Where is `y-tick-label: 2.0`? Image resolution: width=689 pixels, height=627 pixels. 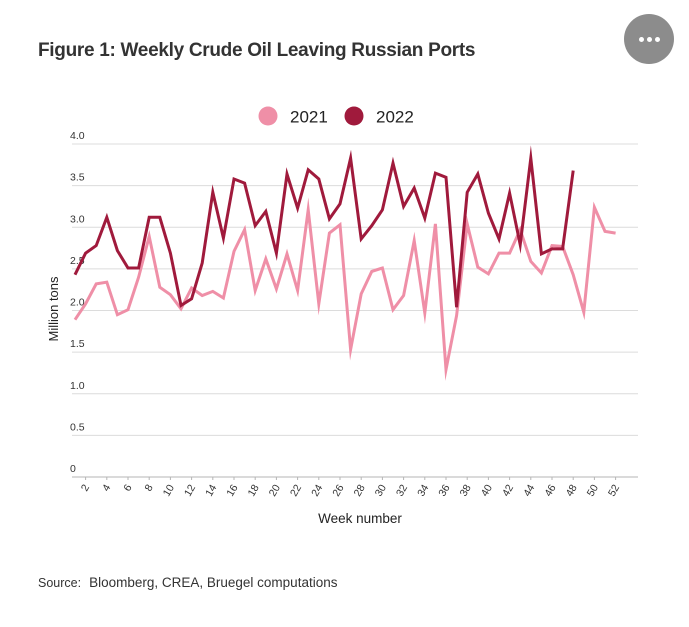 y-tick-label: 2.0 is located at coordinates (77, 303).